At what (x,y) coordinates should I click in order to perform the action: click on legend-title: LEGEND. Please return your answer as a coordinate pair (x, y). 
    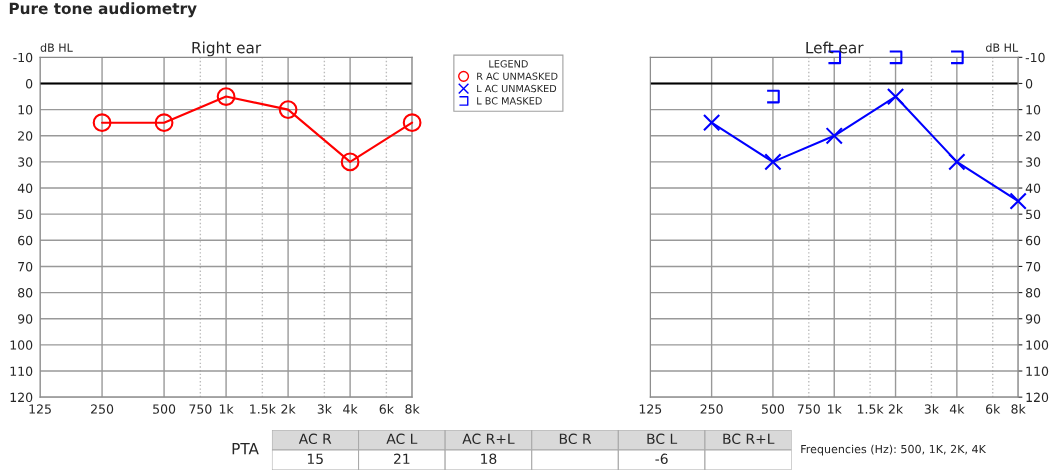
    Looking at the image, I should click on (508, 64).